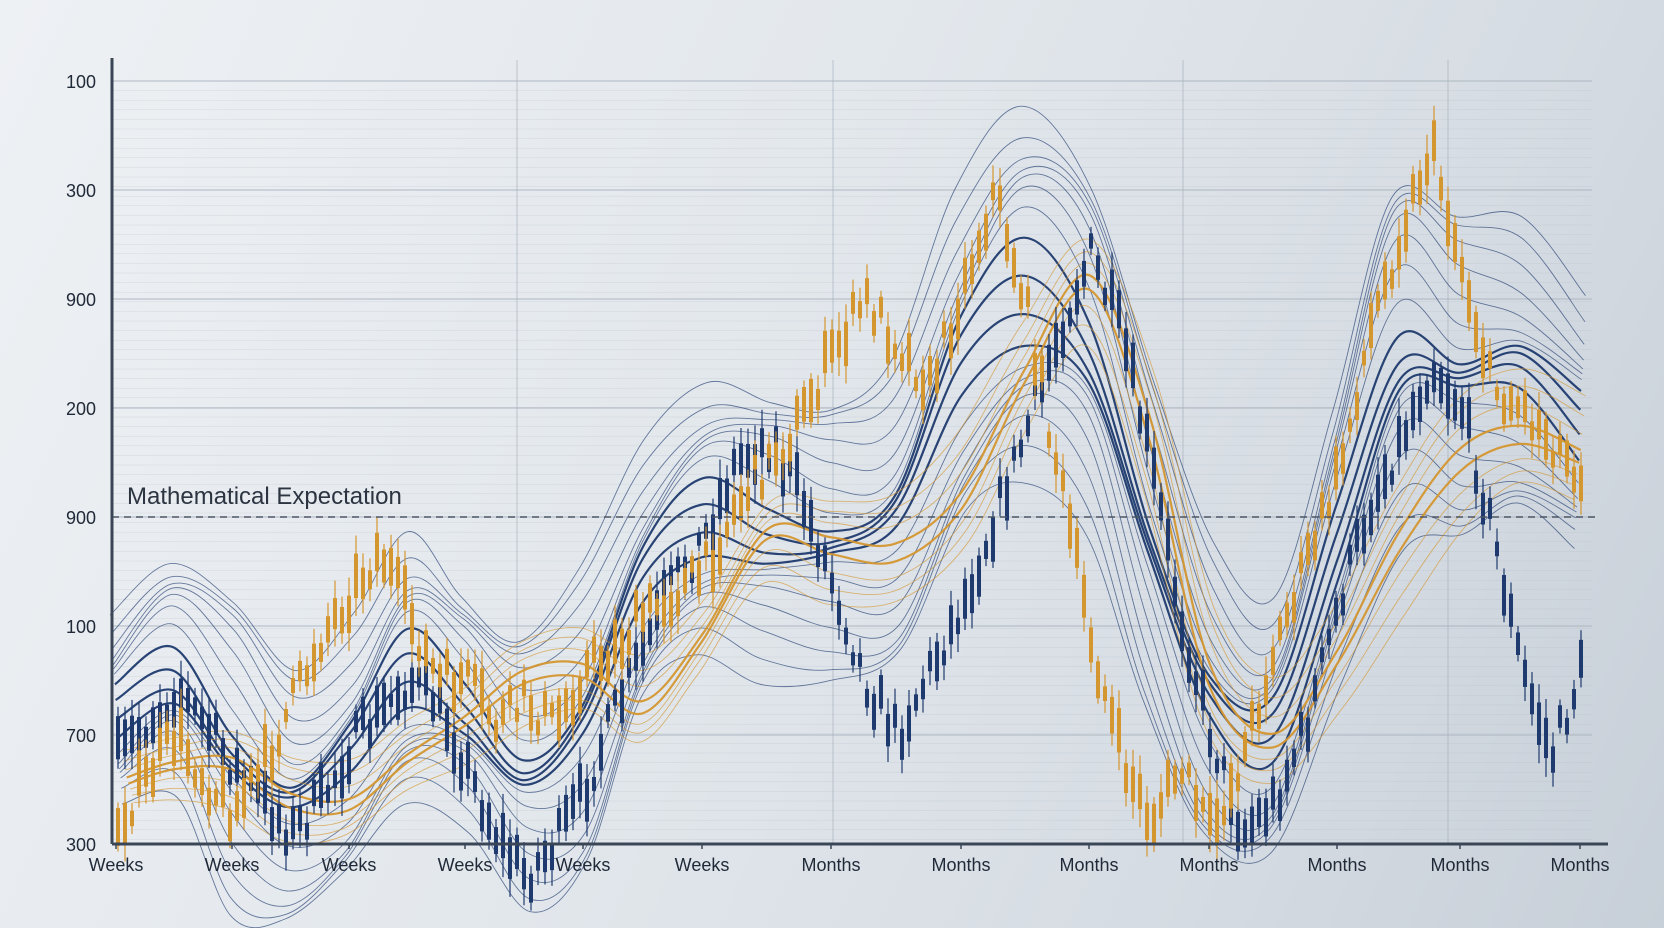  I want to click on x-tick-label: Weeks, so click(465, 865).